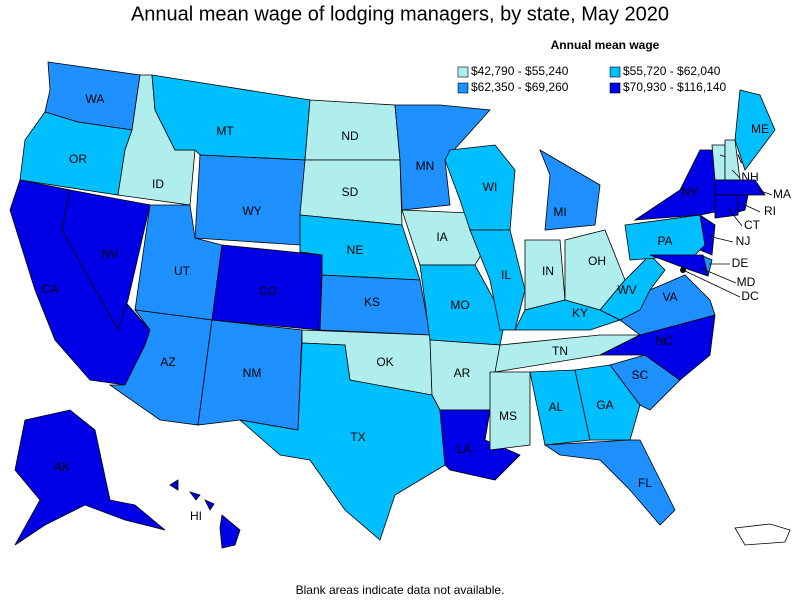 Image resolution: width=800 pixels, height=600 pixels. Describe the element at coordinates (740, 263) in the screenshot. I see `state-label: DE` at that location.